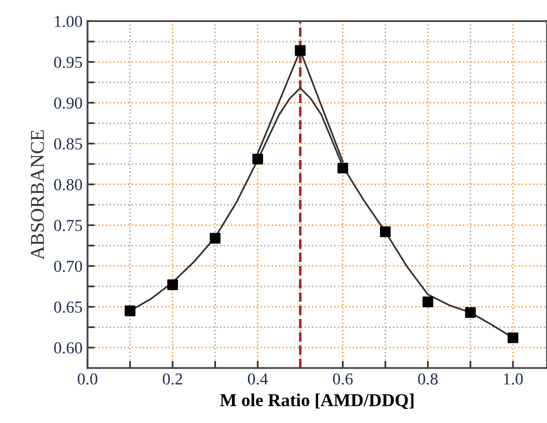 The width and height of the screenshot is (547, 423). Describe the element at coordinates (428, 379) in the screenshot. I see `x-tick-label: 0.8` at that location.